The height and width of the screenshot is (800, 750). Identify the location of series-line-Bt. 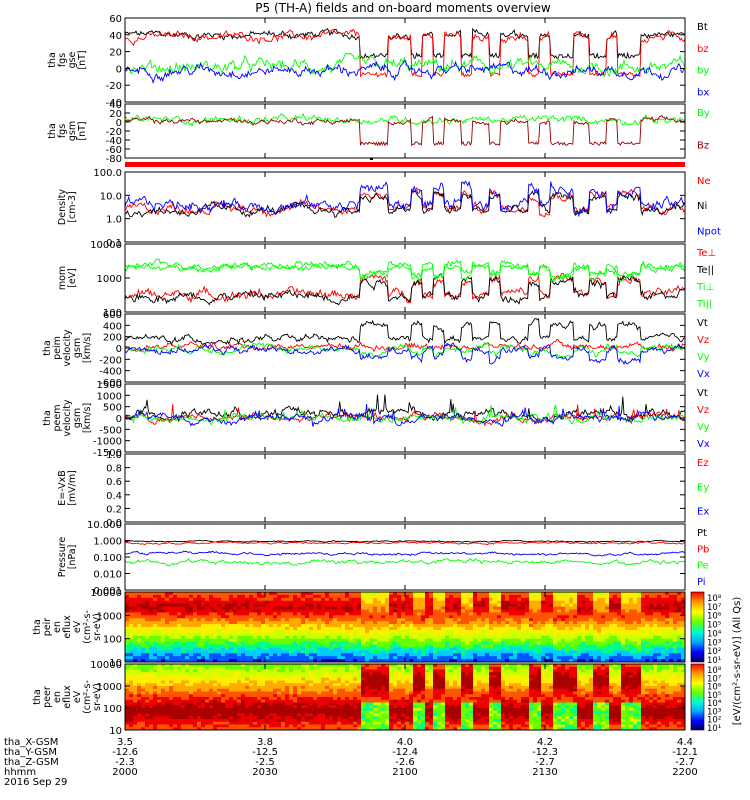
(405, 43).